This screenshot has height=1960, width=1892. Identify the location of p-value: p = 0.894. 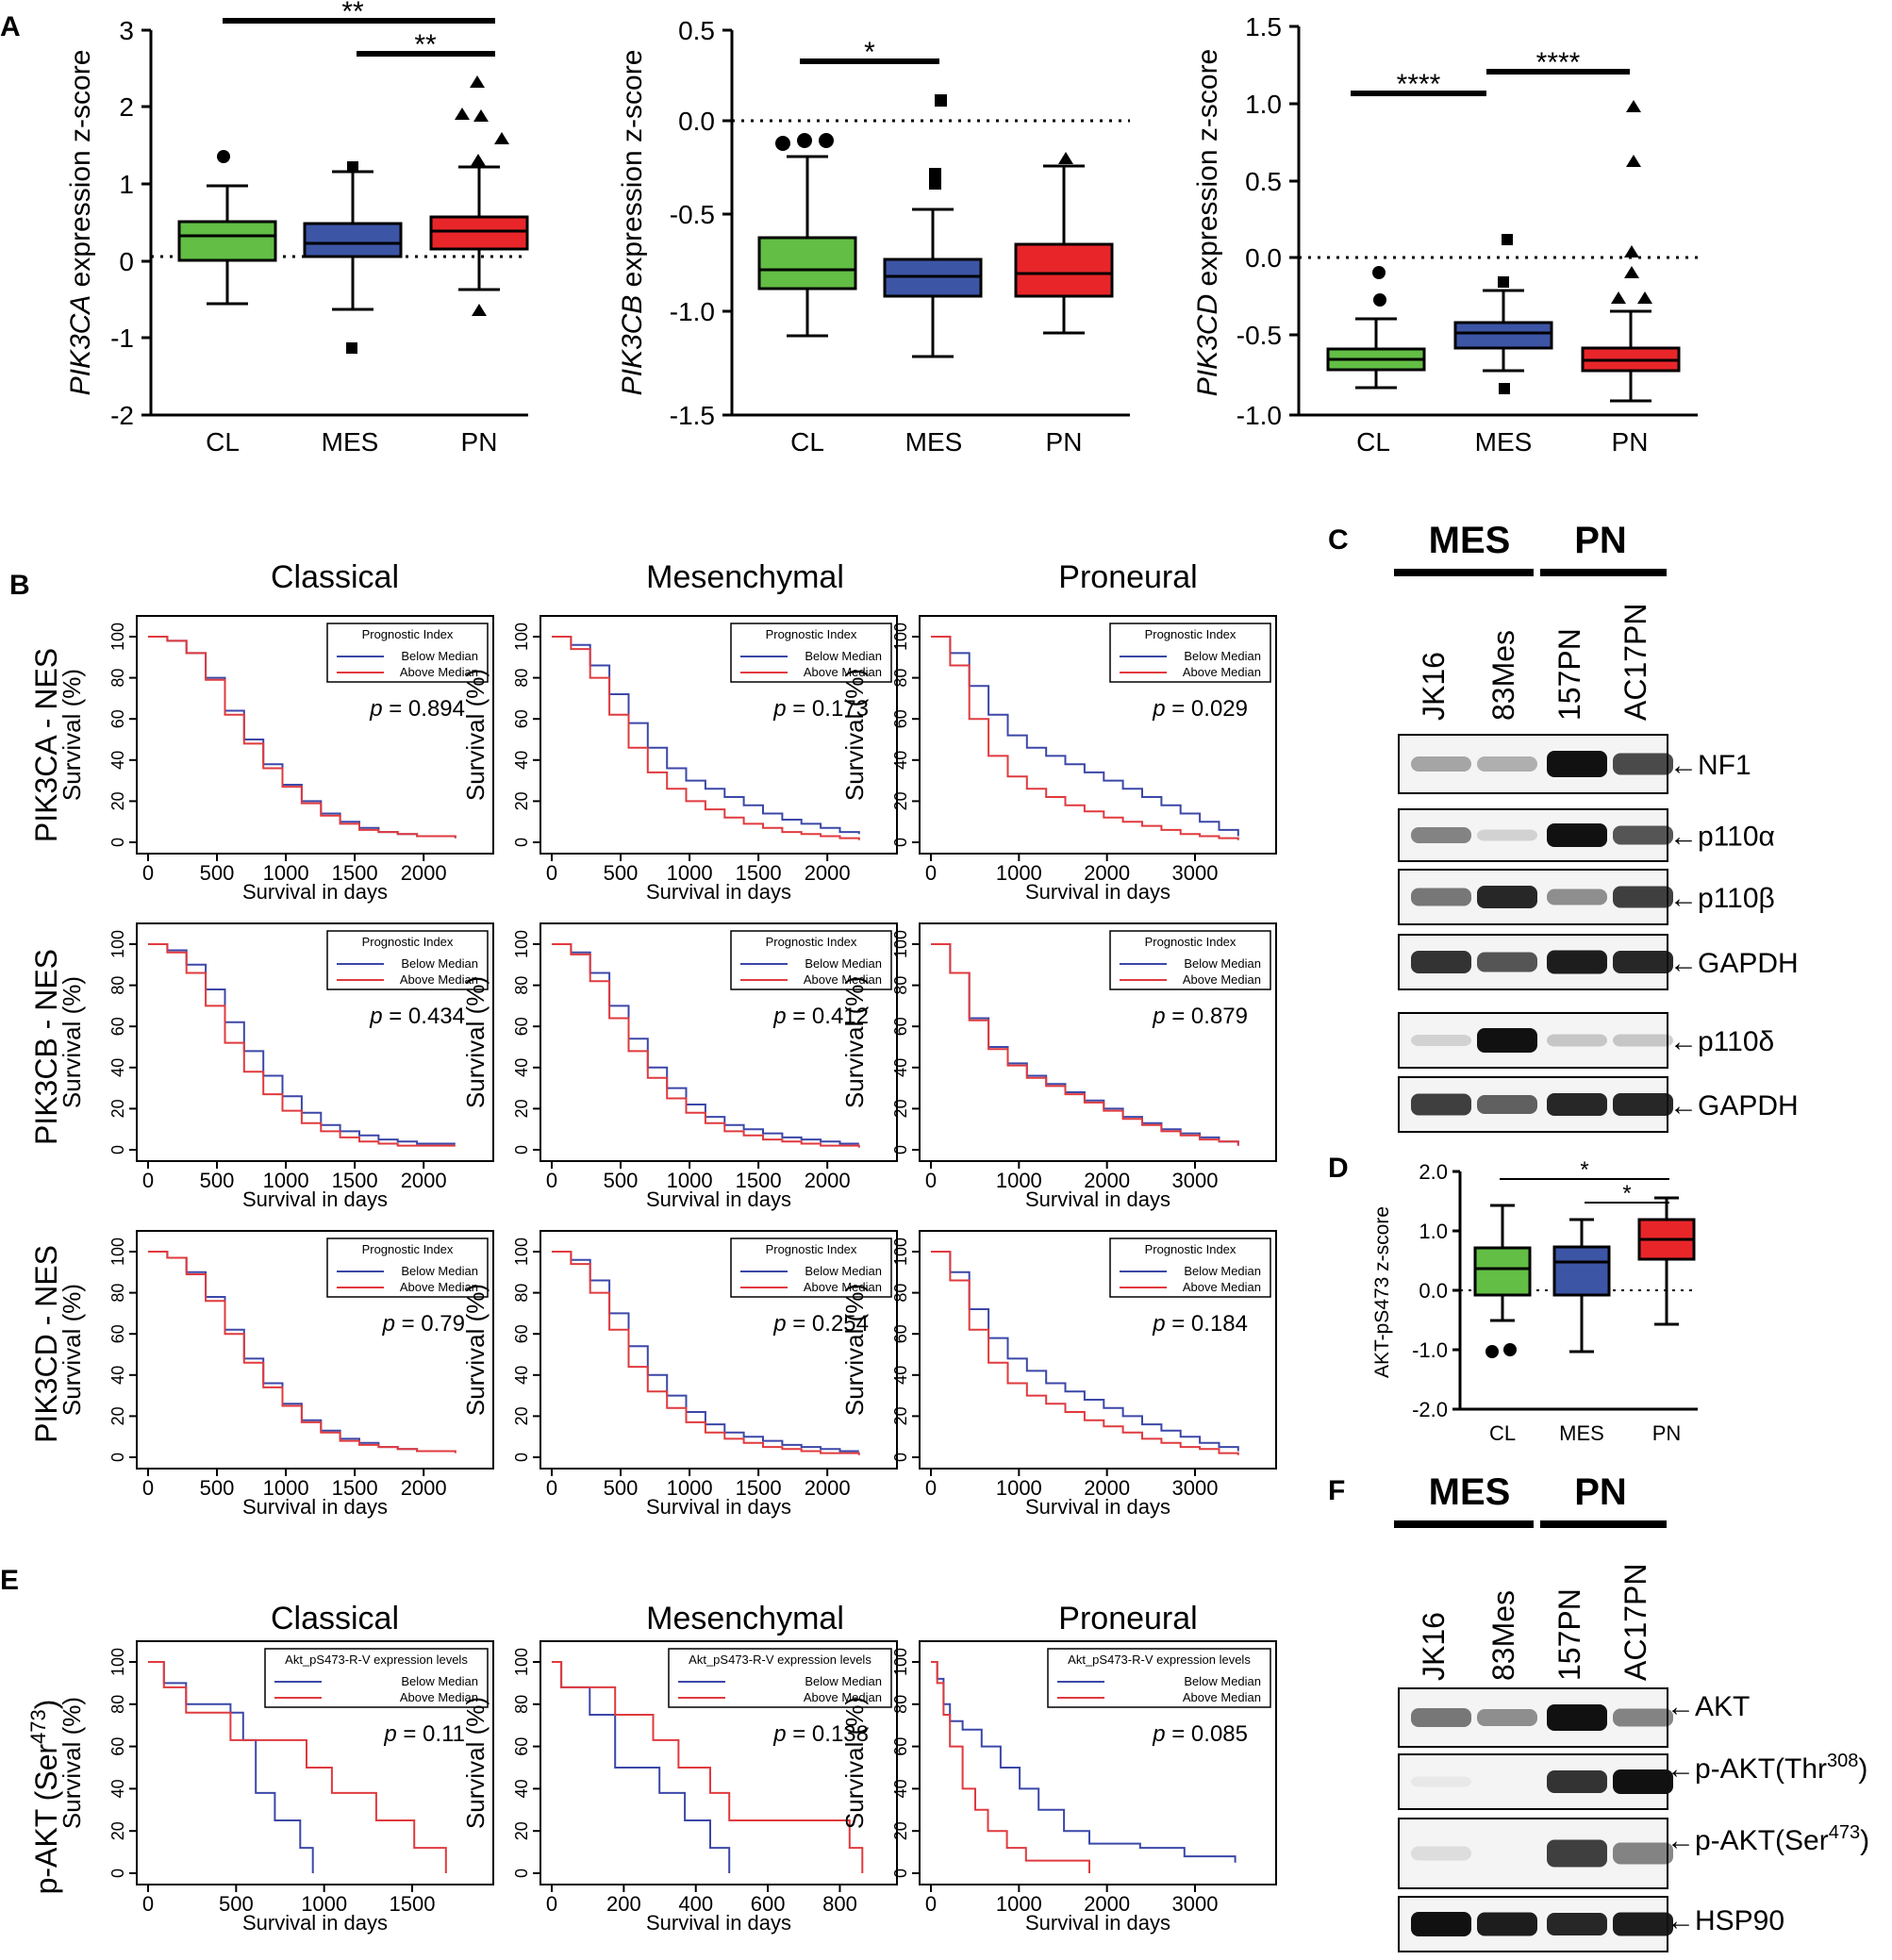
(417, 709).